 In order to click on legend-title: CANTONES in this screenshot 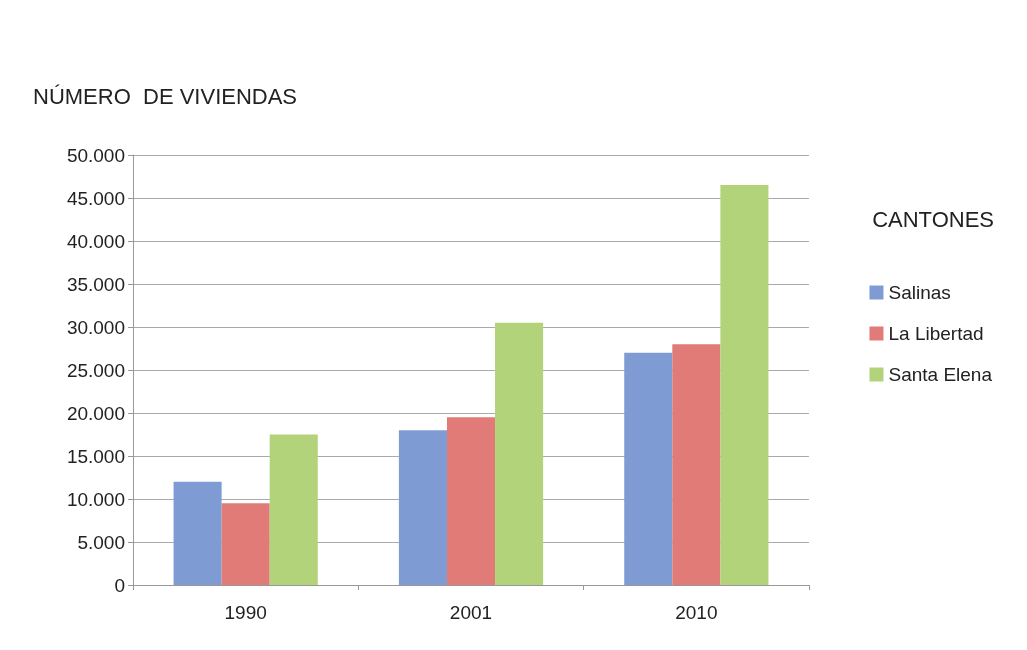, I will do `click(933, 219)`.